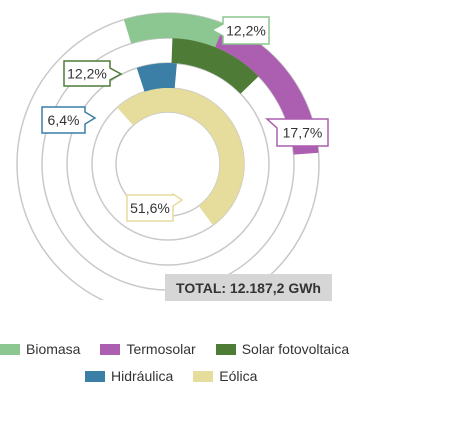 This screenshot has width=468, height=433. Describe the element at coordinates (303, 133) in the screenshot. I see `value-label-text: 17,7%` at that location.